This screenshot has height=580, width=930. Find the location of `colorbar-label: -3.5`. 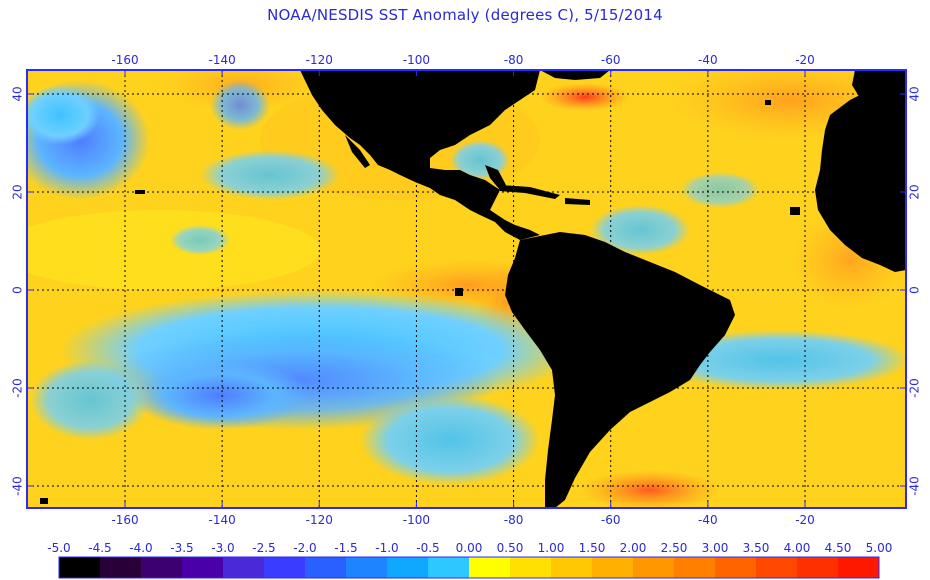

colorbar-label: -3.5 is located at coordinates (181, 548).